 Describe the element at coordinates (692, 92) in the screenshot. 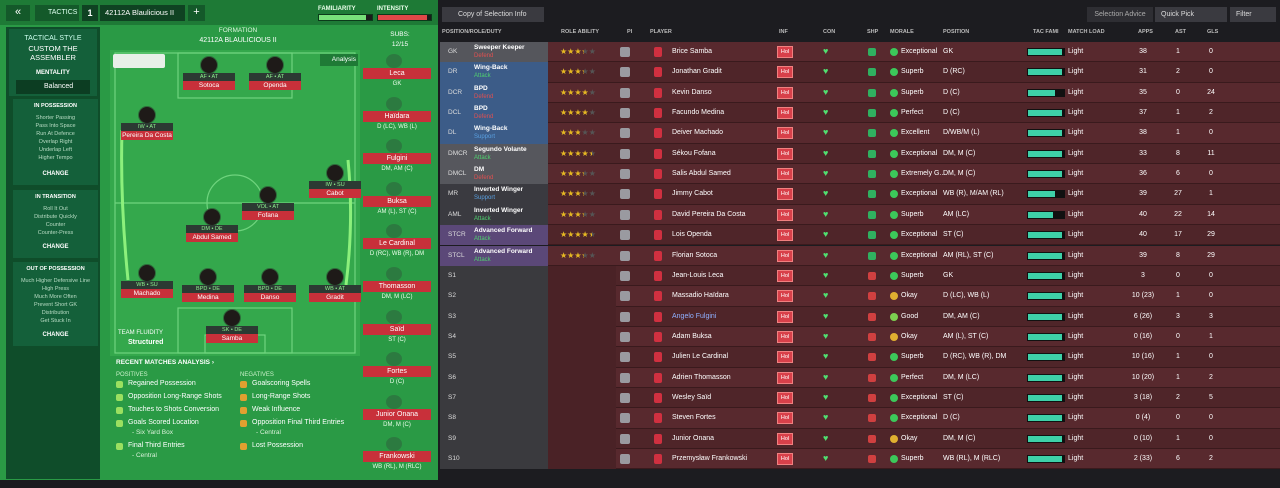

I see `player-name: Kevin Danso` at that location.